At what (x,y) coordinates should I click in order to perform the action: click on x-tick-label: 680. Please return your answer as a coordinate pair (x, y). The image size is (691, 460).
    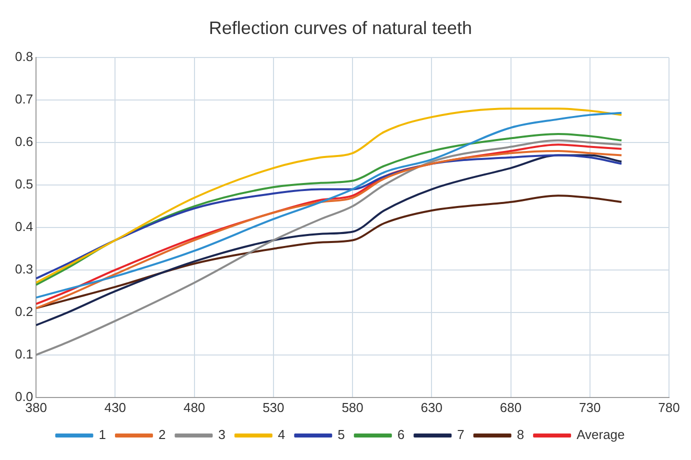
    Looking at the image, I should click on (511, 407).